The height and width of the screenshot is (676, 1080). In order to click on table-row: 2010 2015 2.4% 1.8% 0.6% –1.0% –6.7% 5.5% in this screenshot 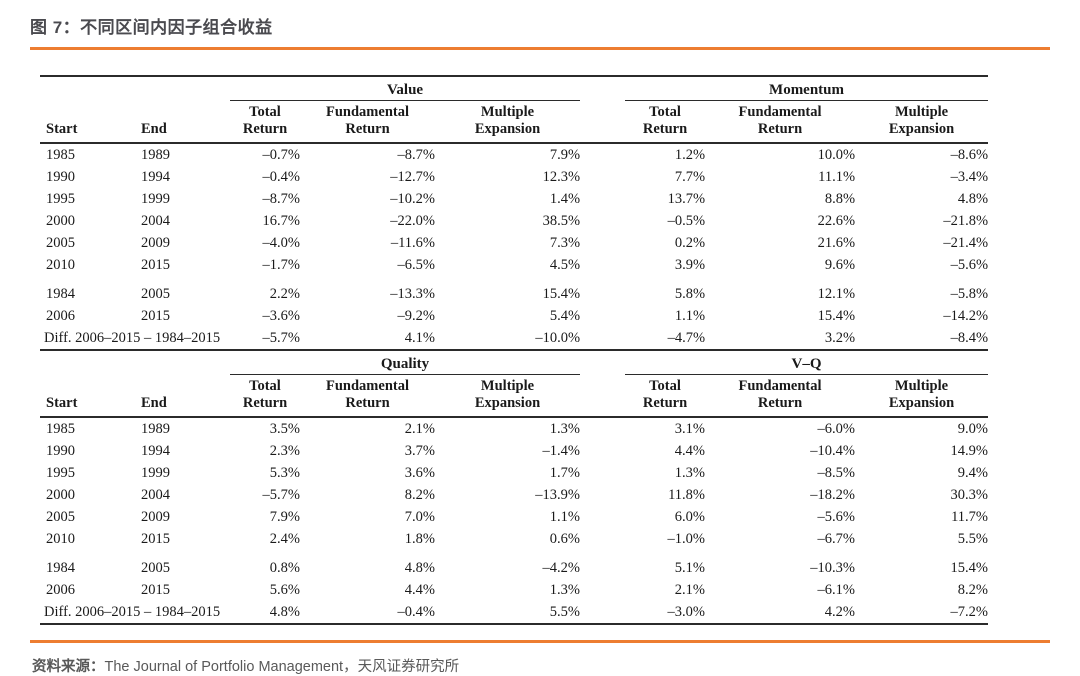, I will do `click(514, 539)`.